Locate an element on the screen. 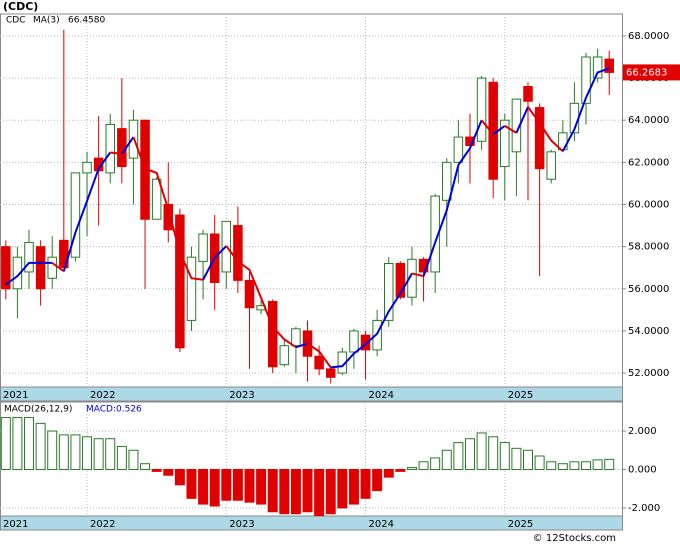 This screenshot has width=680, height=550. y-tick-label: 52.0000 is located at coordinates (648, 373).